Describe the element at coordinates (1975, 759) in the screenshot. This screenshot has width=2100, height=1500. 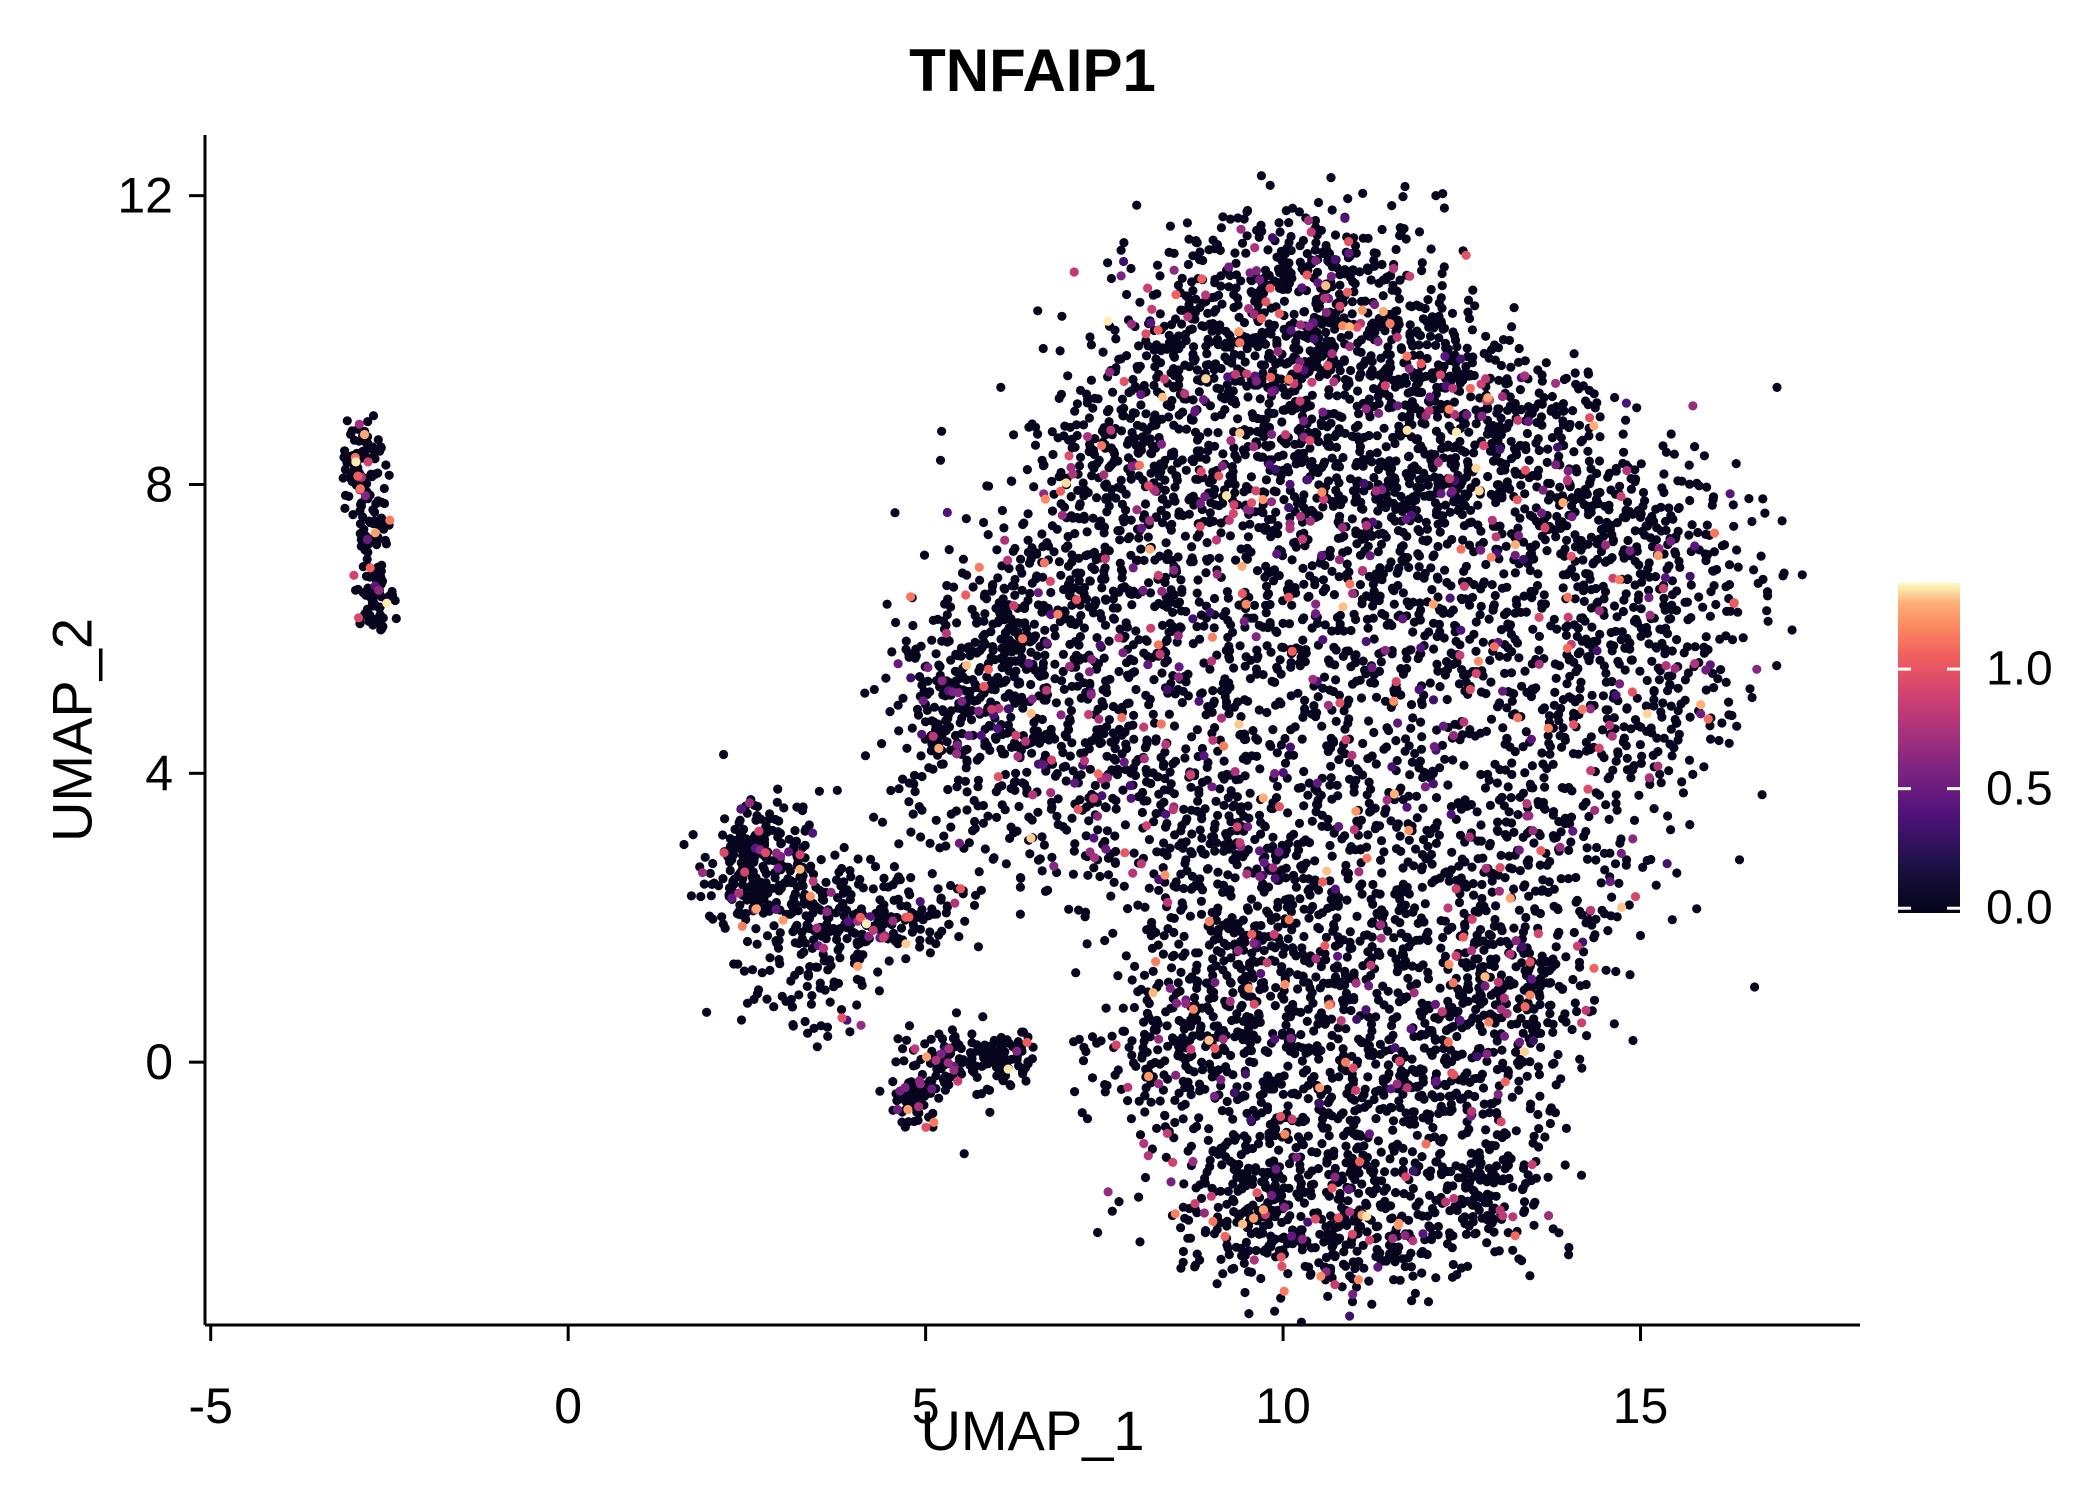
I see `colorbar-legend: 1.0 0.5 0.0` at that location.